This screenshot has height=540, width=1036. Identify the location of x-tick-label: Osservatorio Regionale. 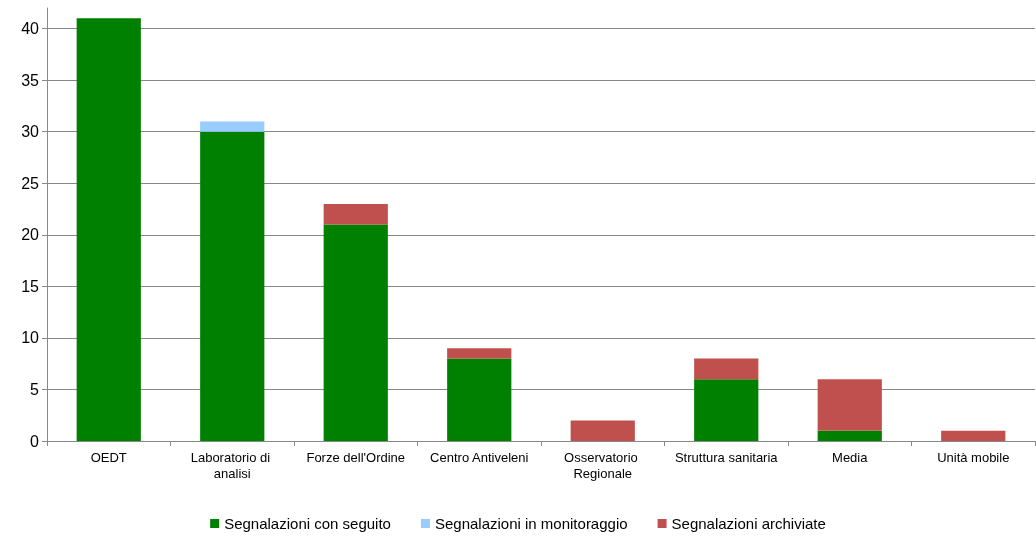
(603, 465).